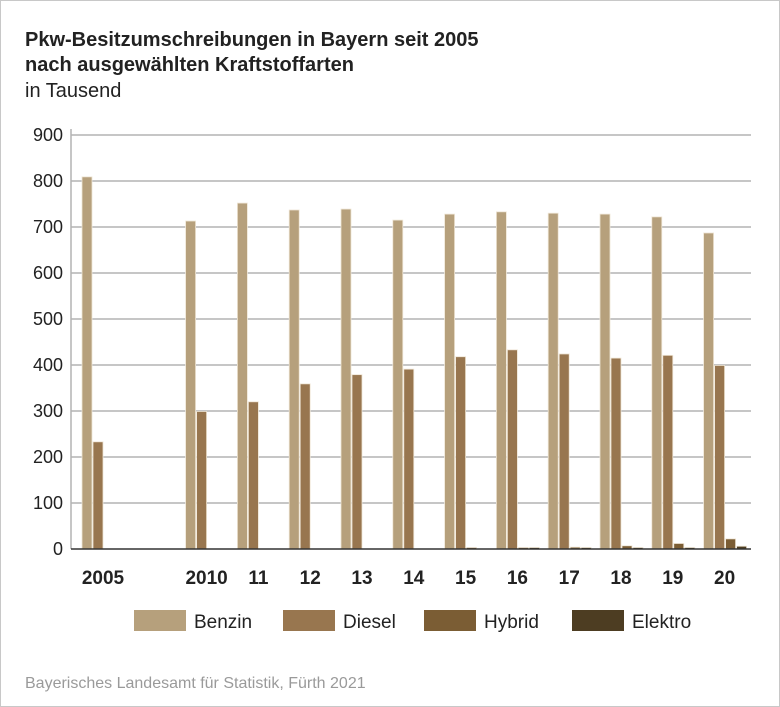  What do you see at coordinates (48, 181) in the screenshot?
I see `y-tick-label: 800` at bounding box center [48, 181].